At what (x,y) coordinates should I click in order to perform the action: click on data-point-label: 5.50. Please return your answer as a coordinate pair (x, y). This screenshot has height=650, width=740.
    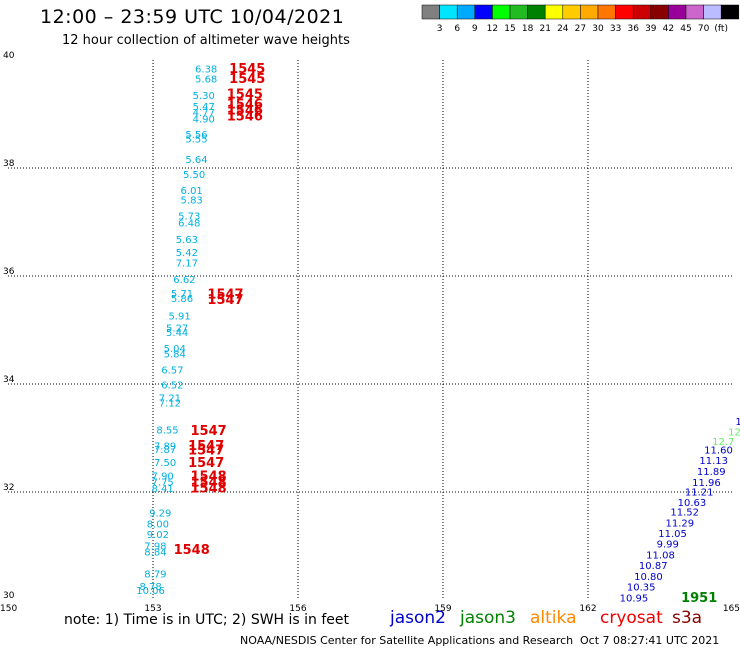
    Looking at the image, I should click on (194, 175).